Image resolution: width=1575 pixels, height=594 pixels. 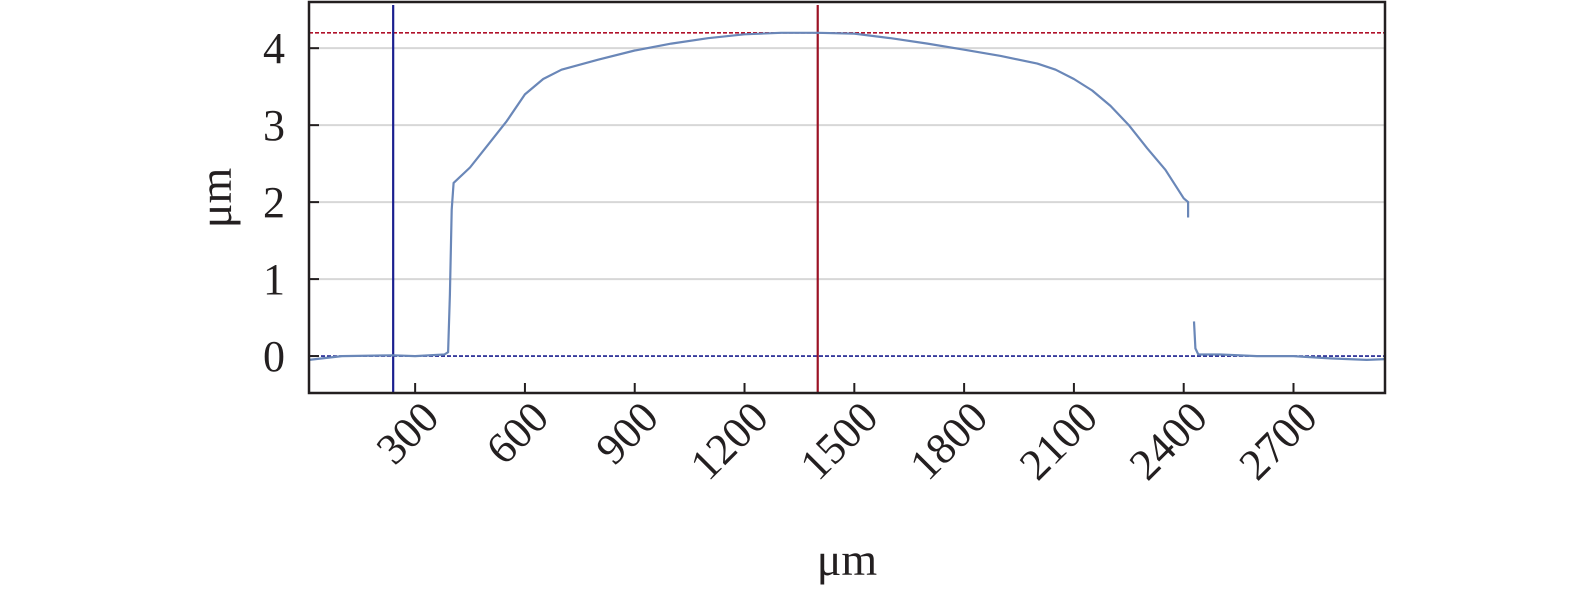 I want to click on x-tick-label-600: 600, so click(x=517, y=432).